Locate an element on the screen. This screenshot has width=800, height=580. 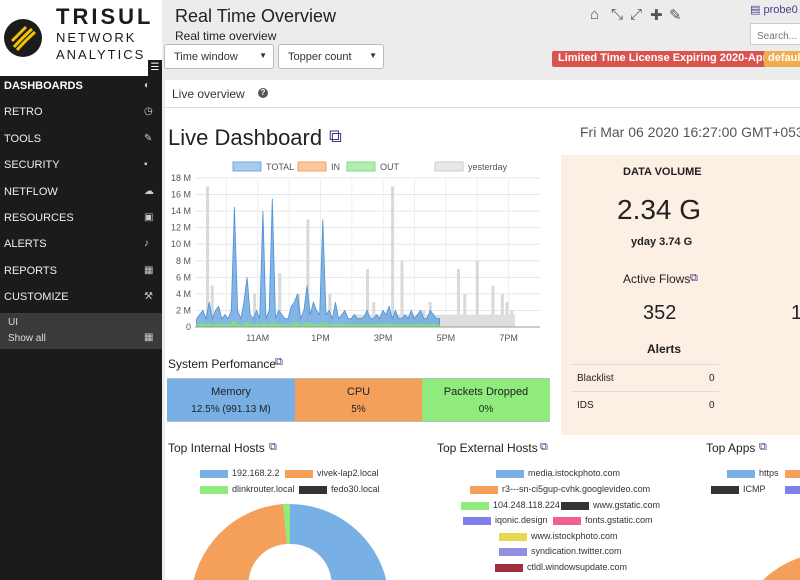
search-input is located at coordinates (775, 34).